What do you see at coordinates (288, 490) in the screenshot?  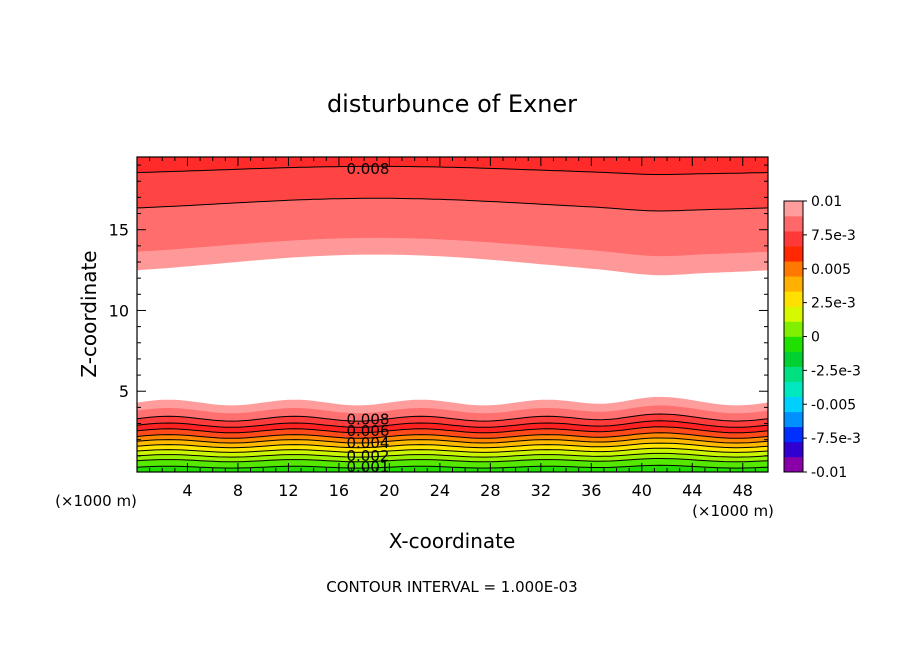 I see `x-tick-label: 12` at bounding box center [288, 490].